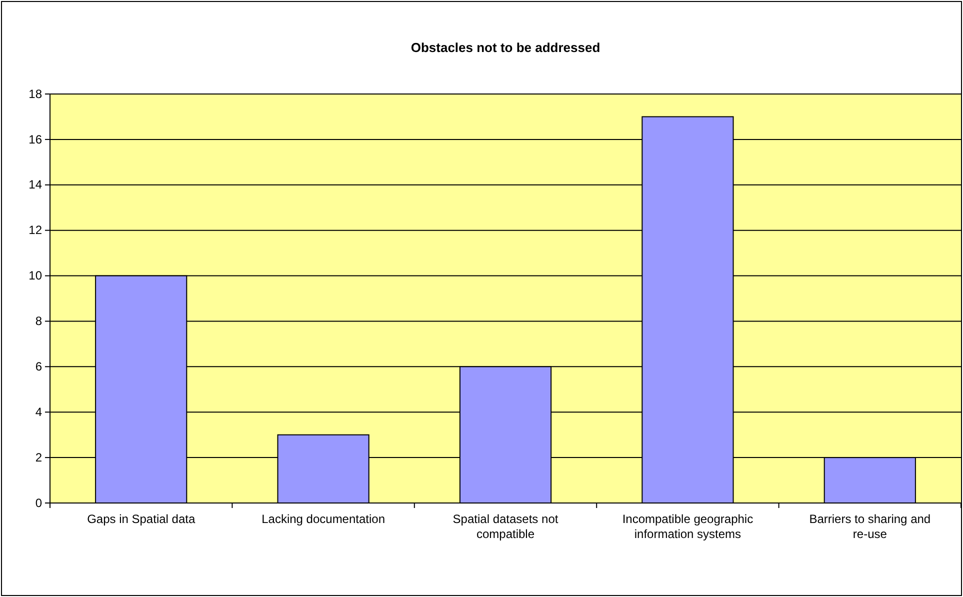  Describe the element at coordinates (38, 367) in the screenshot. I see `y-tick-label: 6` at that location.